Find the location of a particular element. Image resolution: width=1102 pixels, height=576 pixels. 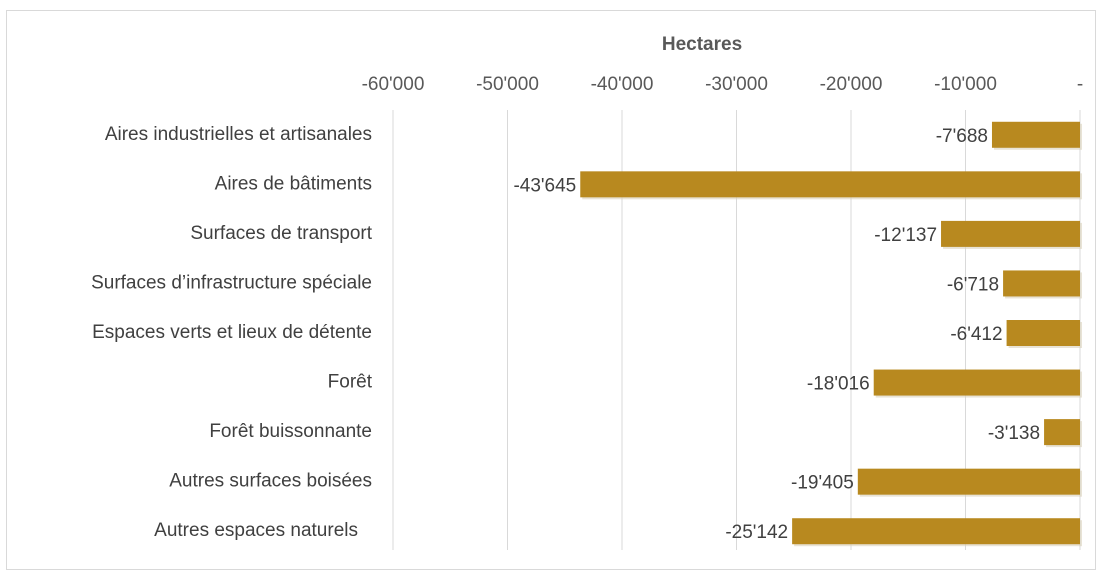

y-tick-label: Aires de bâtiments is located at coordinates (293, 183).